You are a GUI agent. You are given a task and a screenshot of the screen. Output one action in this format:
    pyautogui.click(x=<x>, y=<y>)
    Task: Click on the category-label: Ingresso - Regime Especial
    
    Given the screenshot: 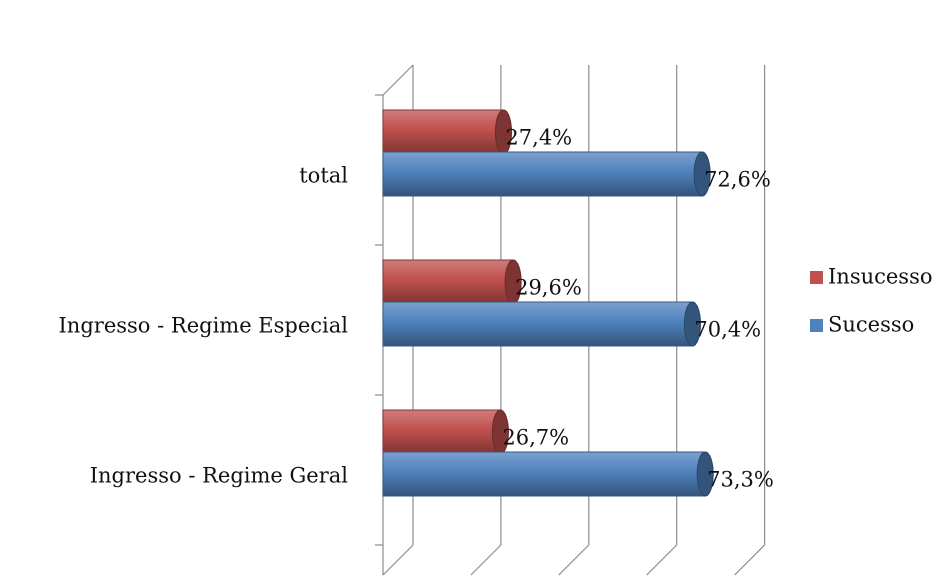 What is the action you would take?
    pyautogui.click(x=204, y=326)
    